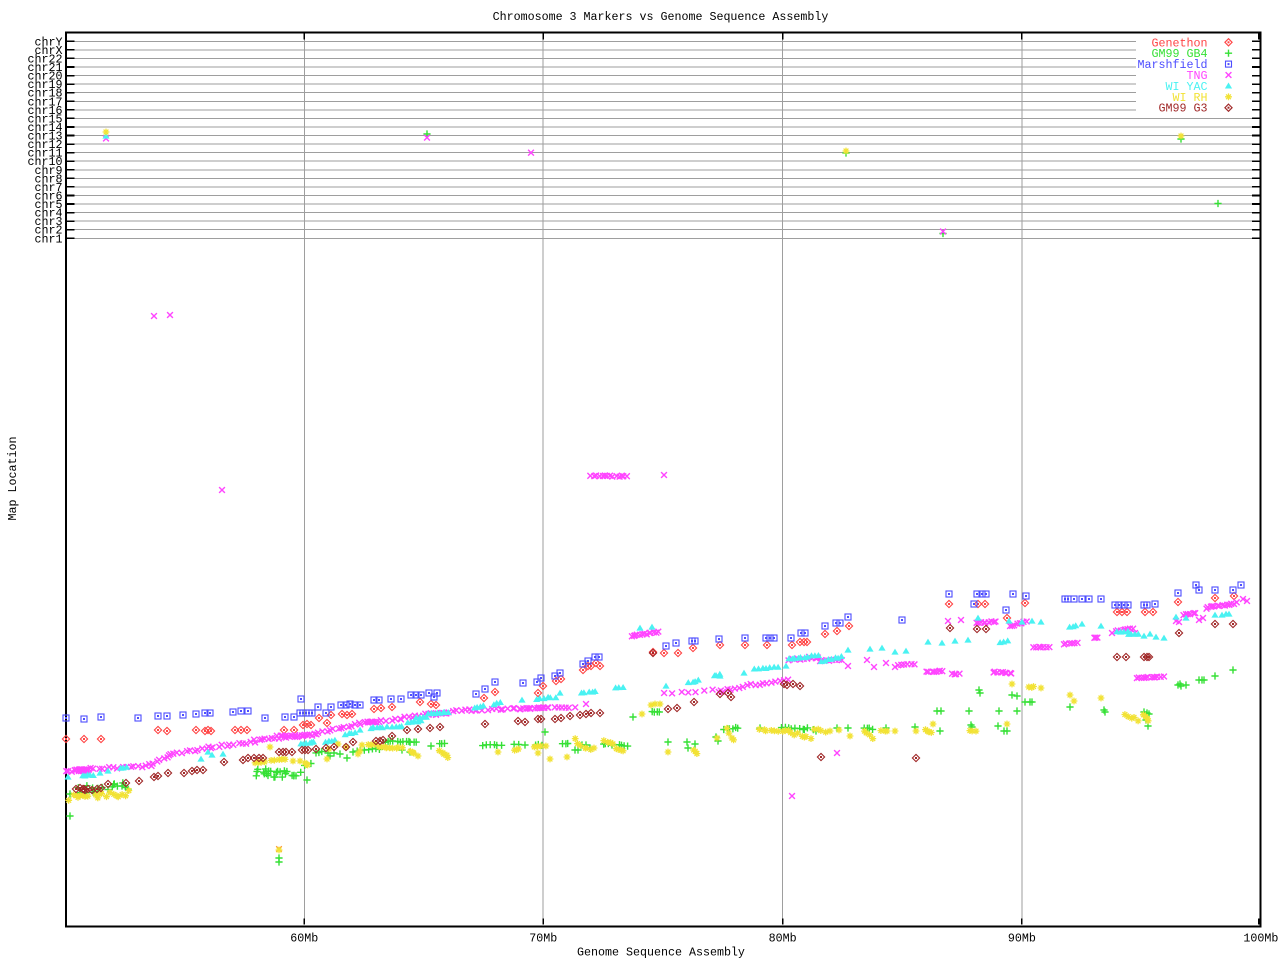  I want to click on svg-text: 70Mb, so click(543, 939).